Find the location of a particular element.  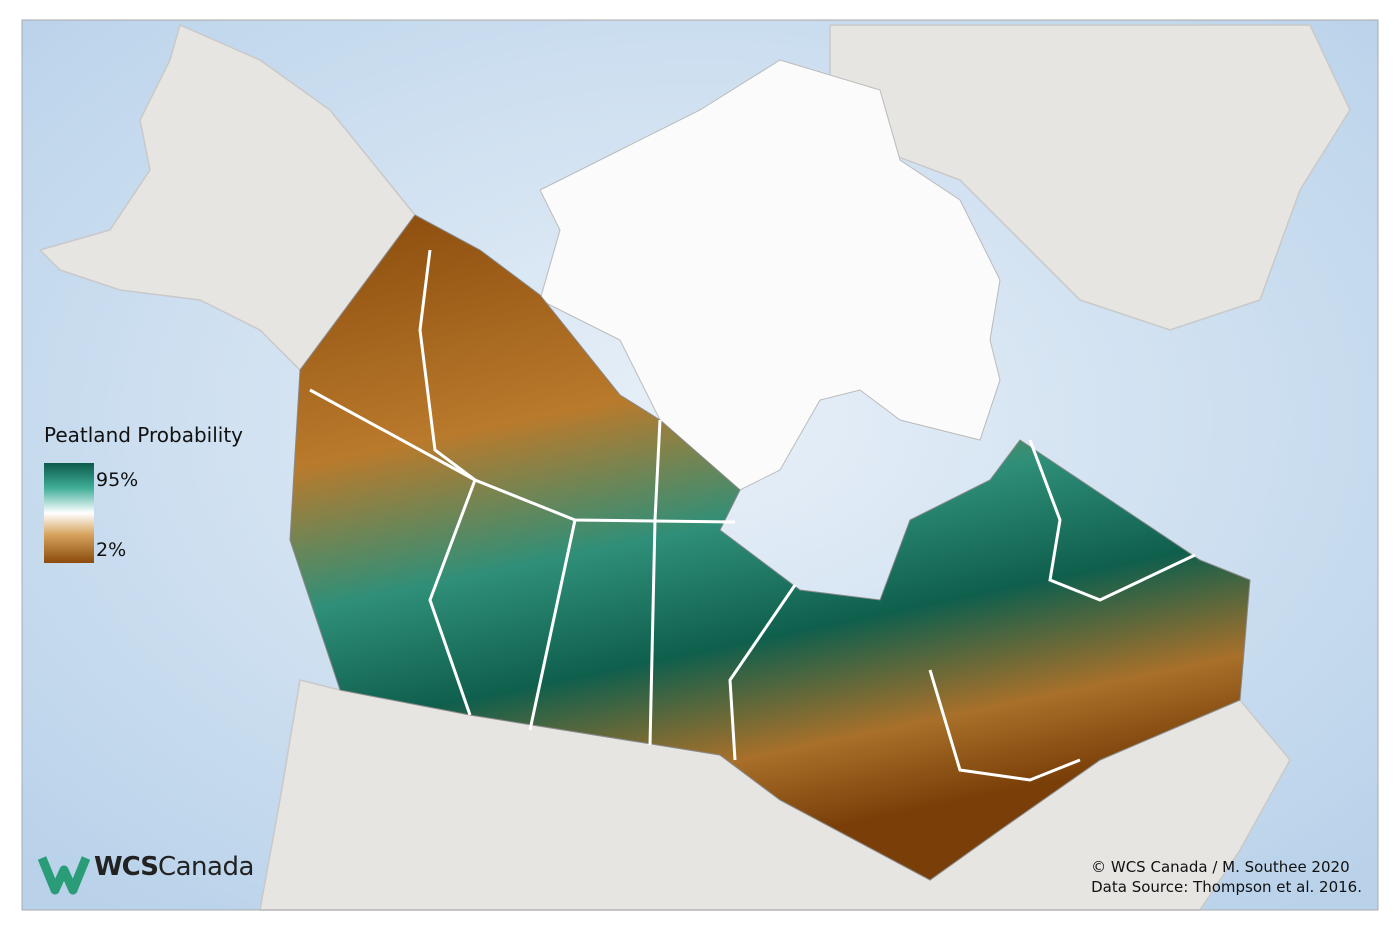

legend-title: Peatland Probability is located at coordinates (144, 435).